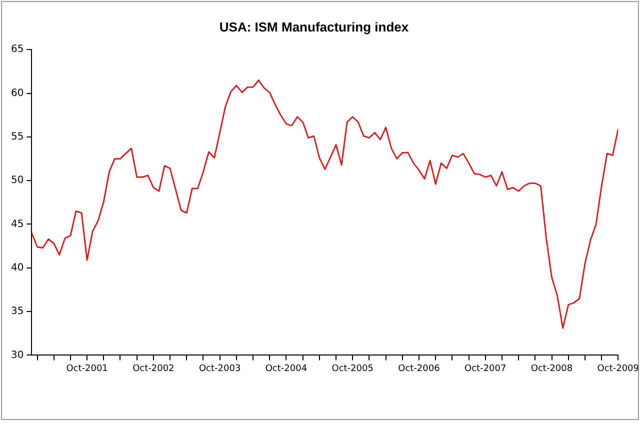 This screenshot has height=423, width=642. What do you see at coordinates (618, 369) in the screenshot?
I see `x-tick-label: Oct-2009` at bounding box center [618, 369].